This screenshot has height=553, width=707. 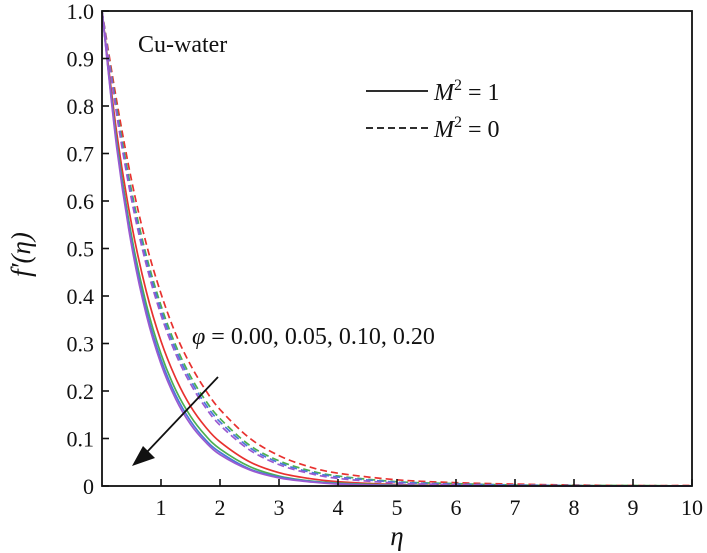 What do you see at coordinates (220, 507) in the screenshot?
I see `x-tick-label: 2` at bounding box center [220, 507].